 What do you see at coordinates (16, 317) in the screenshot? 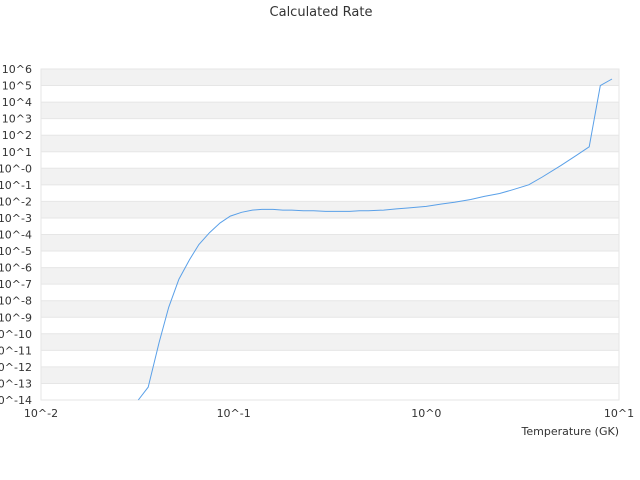
I see `y-tick-label: 10^-9` at bounding box center [16, 317].